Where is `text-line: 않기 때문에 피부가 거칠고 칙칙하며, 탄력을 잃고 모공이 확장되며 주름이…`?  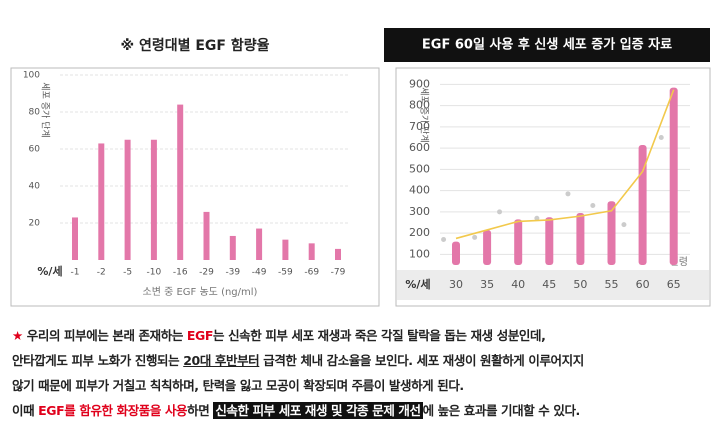 text-line: 않기 때문에 피부가 거칠고 칙칙하며, 탄력을 잃고 모공이 확장되며 주름이… is located at coordinates (362, 385).